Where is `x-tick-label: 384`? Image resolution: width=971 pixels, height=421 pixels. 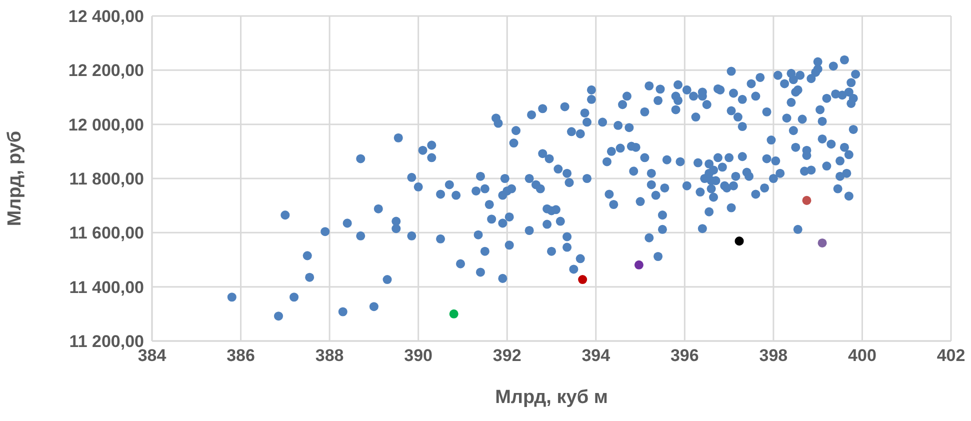
x-tick-label: 384 is located at coordinates (152, 356).